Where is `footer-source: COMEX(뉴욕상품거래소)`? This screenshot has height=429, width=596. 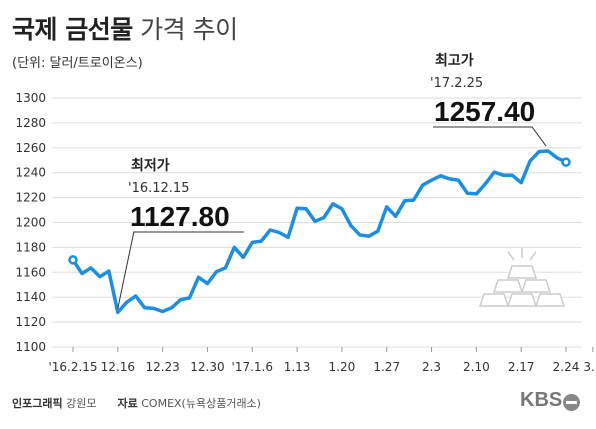 footer-source: COMEX(뉴욕상품거래소) is located at coordinates (201, 403).